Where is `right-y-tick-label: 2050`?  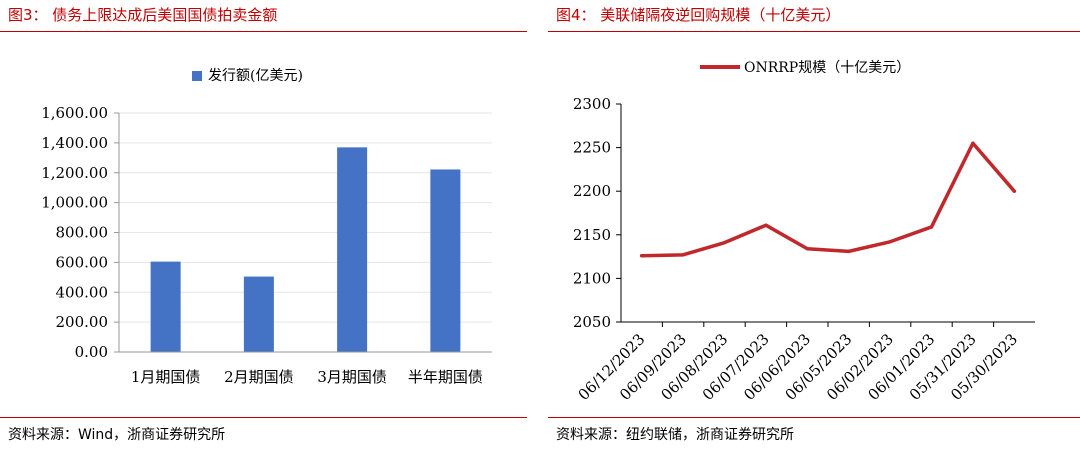 right-y-tick-label: 2050 is located at coordinates (592, 322).